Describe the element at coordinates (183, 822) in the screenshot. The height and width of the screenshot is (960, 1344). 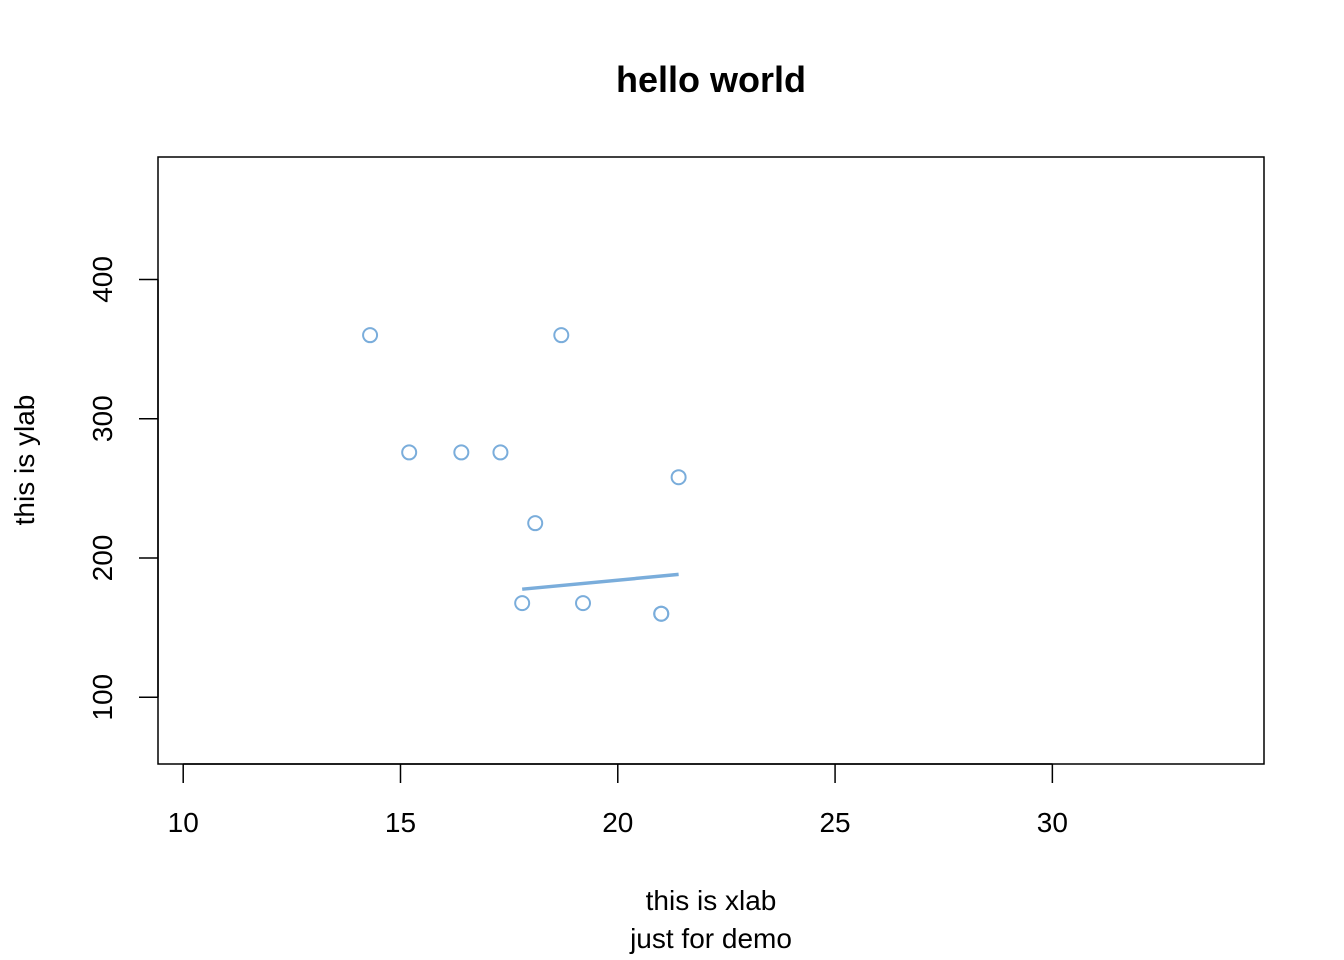
I see `x-tick-label: 10` at that location.